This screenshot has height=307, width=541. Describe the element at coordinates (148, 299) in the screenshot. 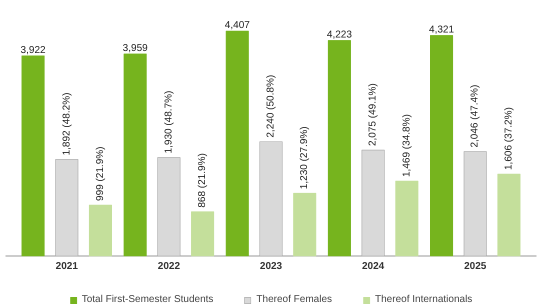

I see `legend-label: Total First-Semester Students` at that location.